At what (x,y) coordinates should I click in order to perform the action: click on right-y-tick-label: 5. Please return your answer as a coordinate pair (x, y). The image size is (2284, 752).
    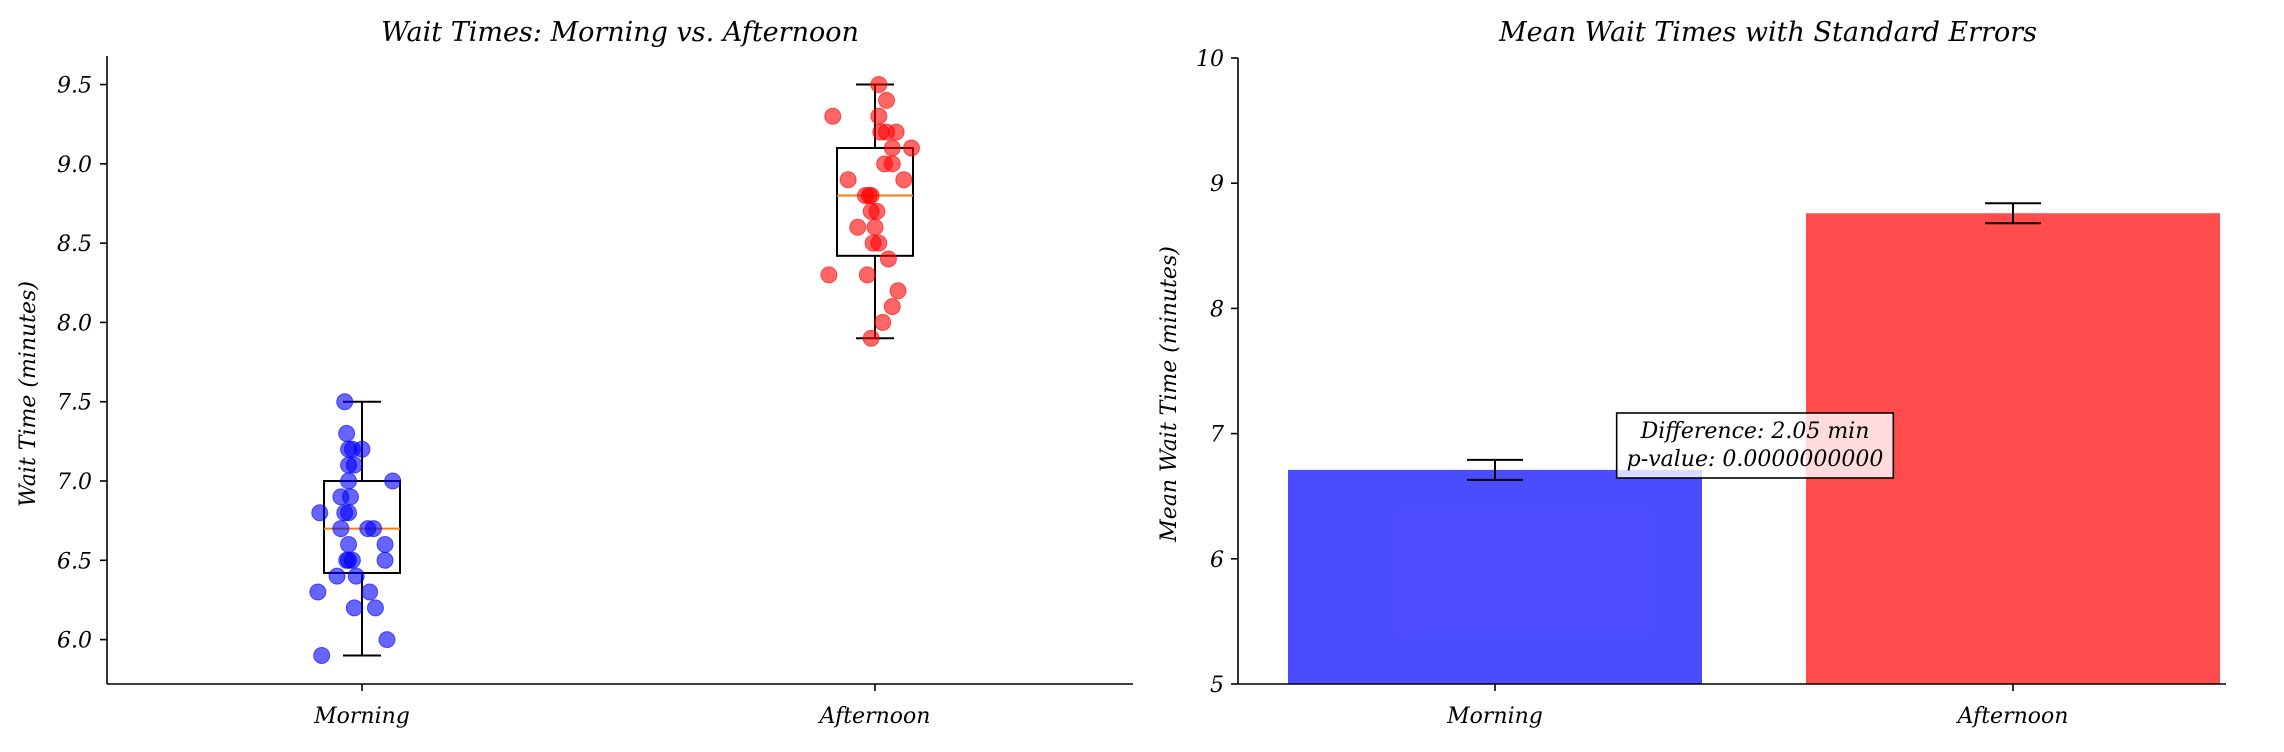
    Looking at the image, I should click on (1217, 685).